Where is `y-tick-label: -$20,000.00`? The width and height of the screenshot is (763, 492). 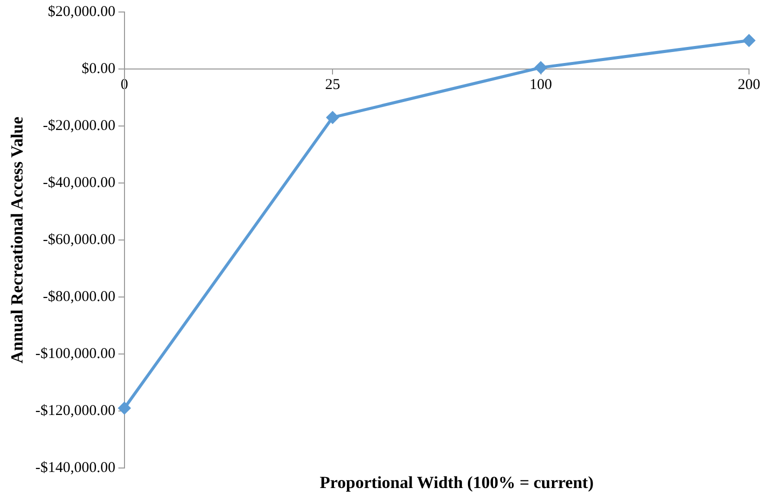
y-tick-label: -$20,000.00 is located at coordinates (79, 126).